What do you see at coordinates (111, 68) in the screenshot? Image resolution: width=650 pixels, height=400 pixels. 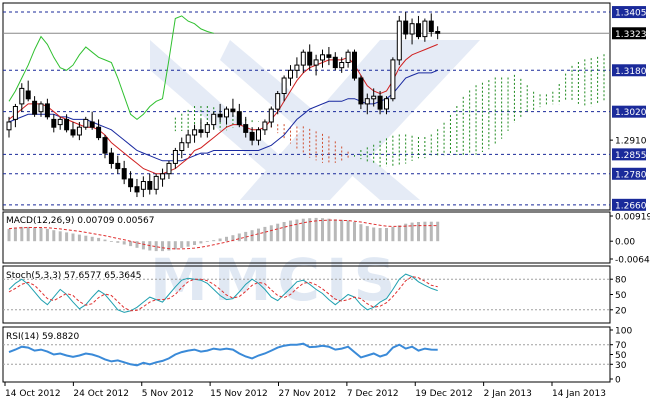 I see `chikou-line` at bounding box center [111, 68].